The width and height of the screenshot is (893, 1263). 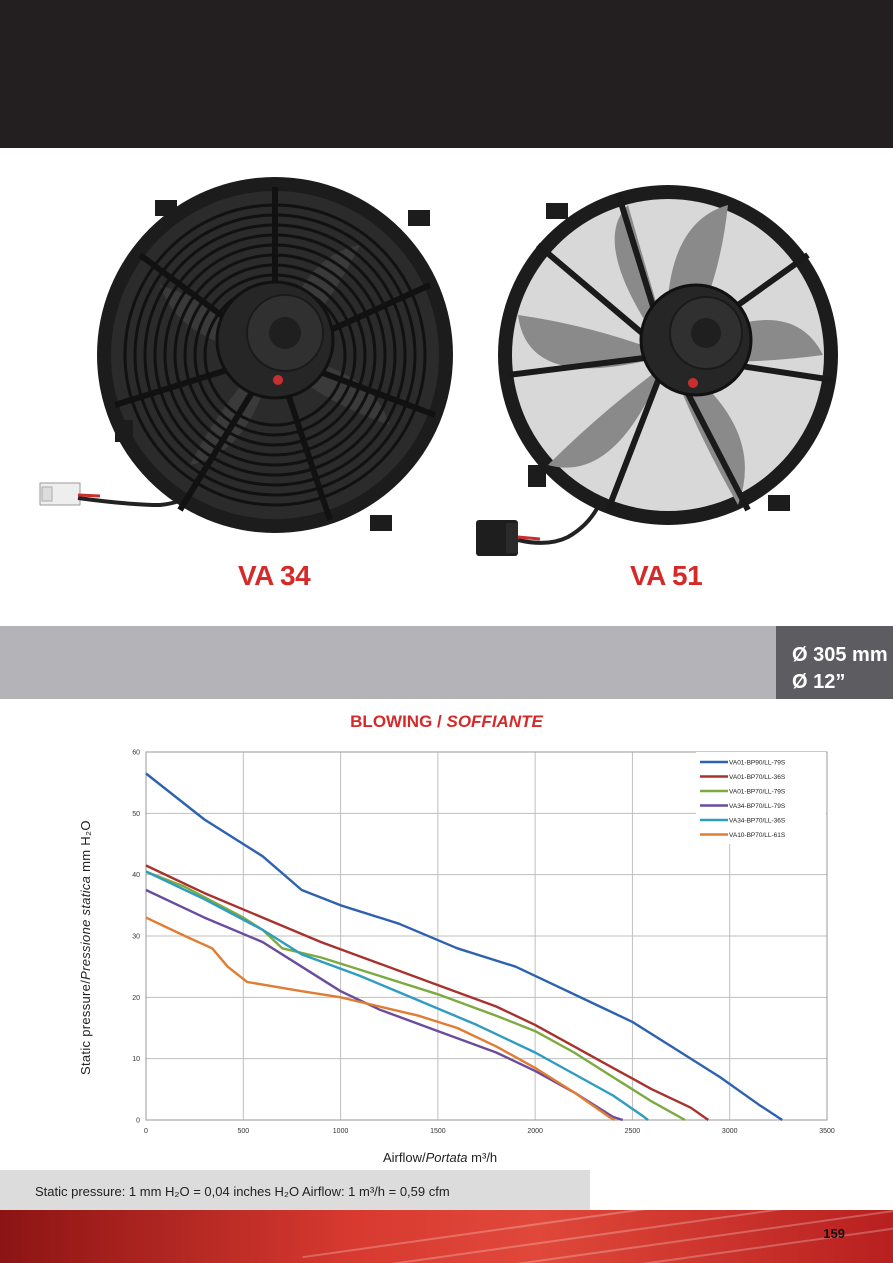 I want to click on fan-va51-image, so click(x=657, y=370).